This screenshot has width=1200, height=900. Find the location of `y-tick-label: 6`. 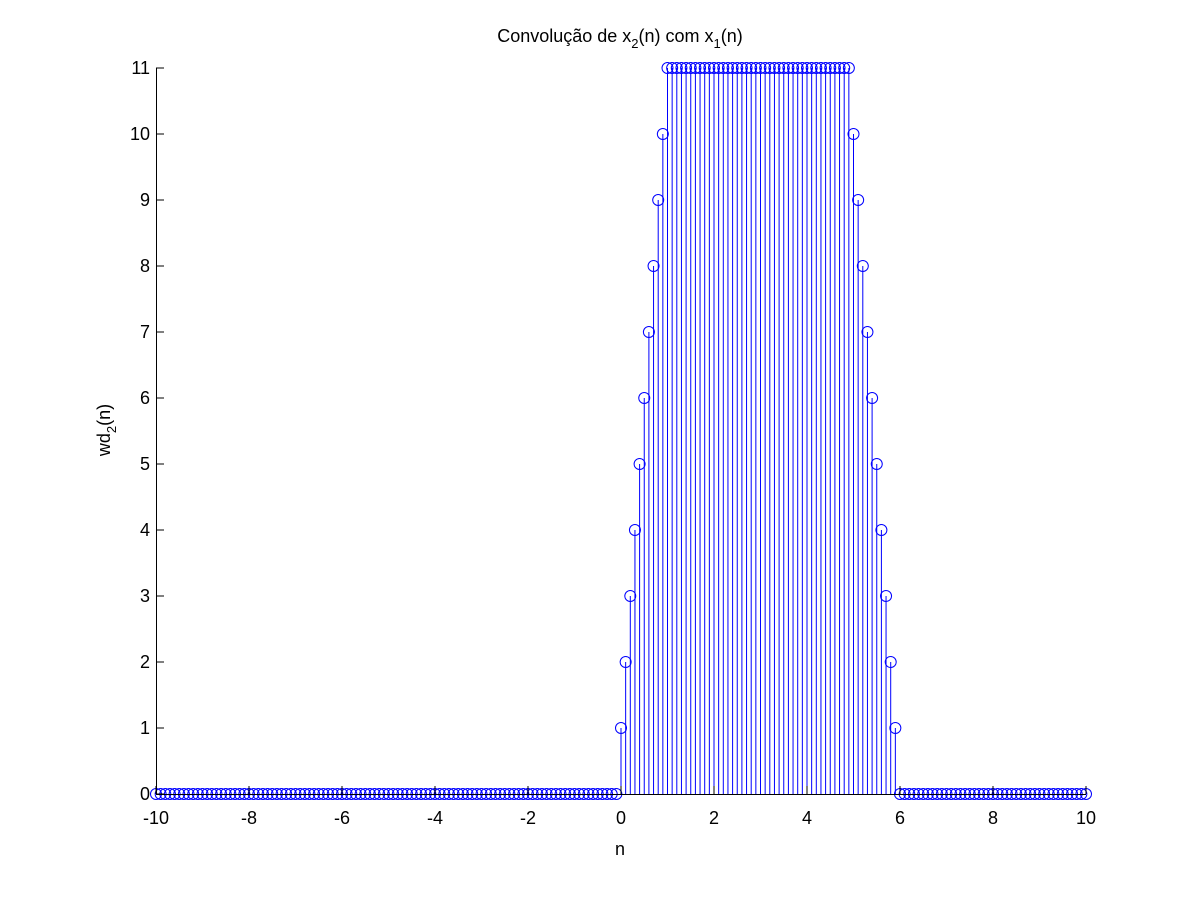

y-tick-label: 6 is located at coordinates (145, 398).